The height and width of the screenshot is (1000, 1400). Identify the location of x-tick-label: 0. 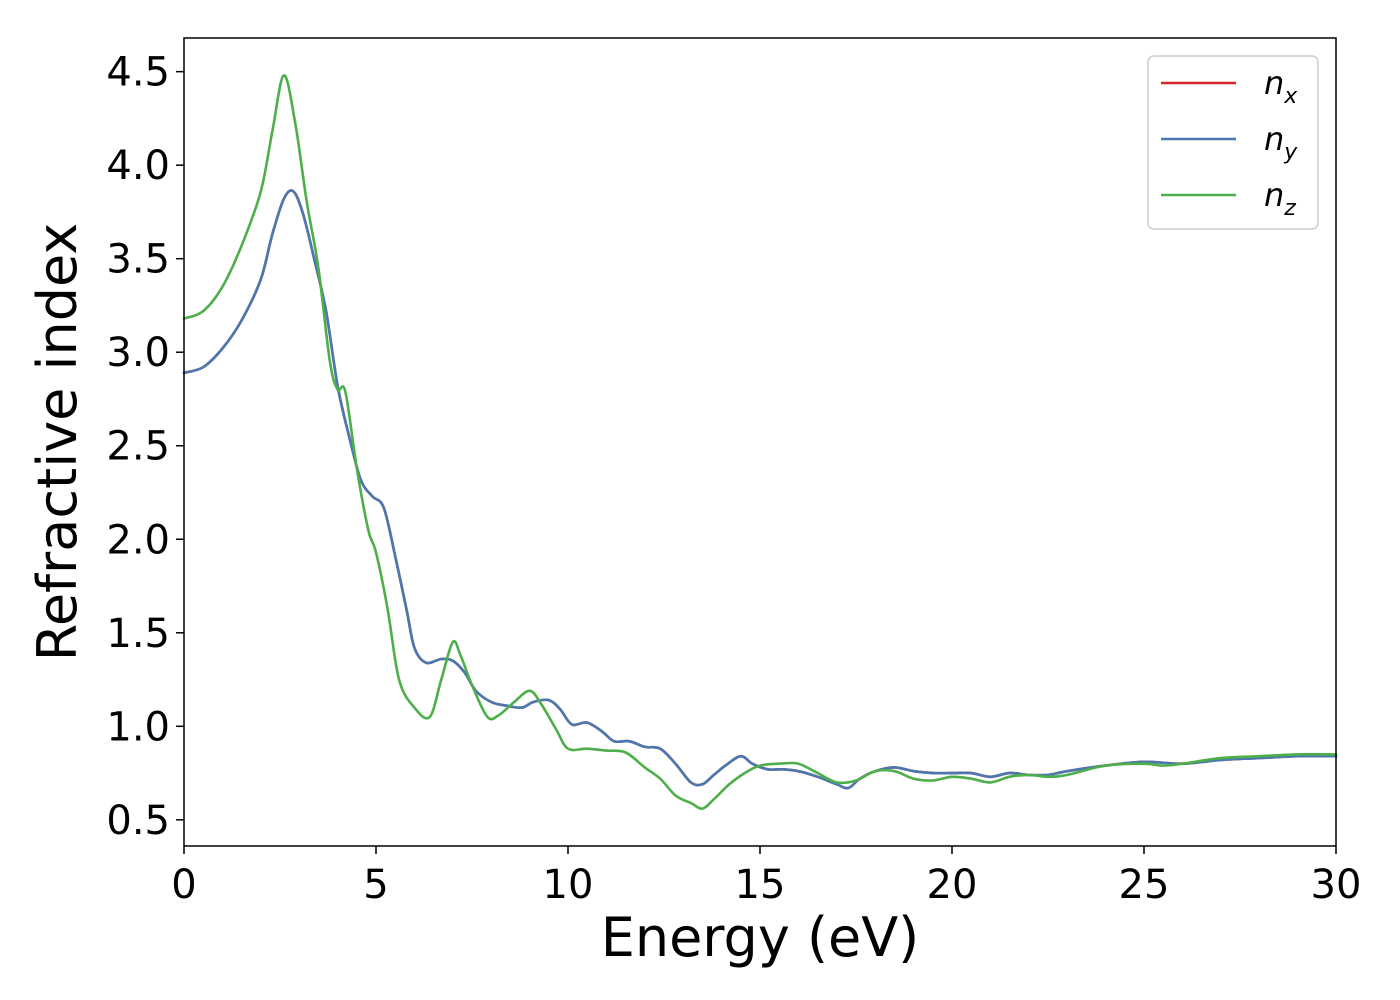
(183, 885).